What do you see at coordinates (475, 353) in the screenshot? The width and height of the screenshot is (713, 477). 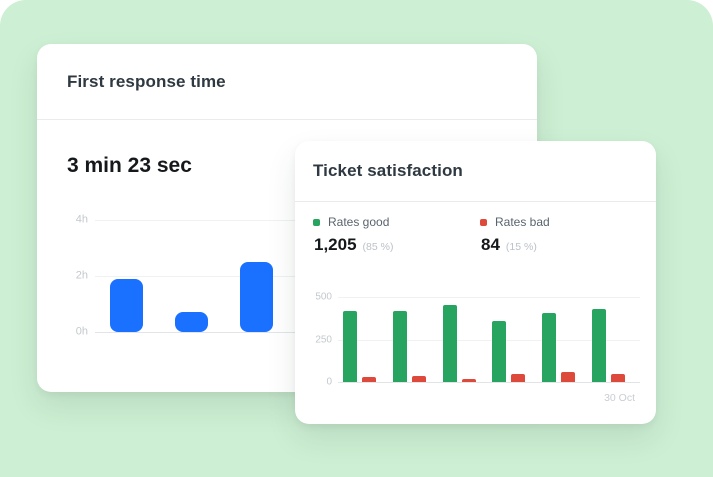 I see `ticket-satisfaction-chart: 30 Oct 500 250 0` at bounding box center [475, 353].